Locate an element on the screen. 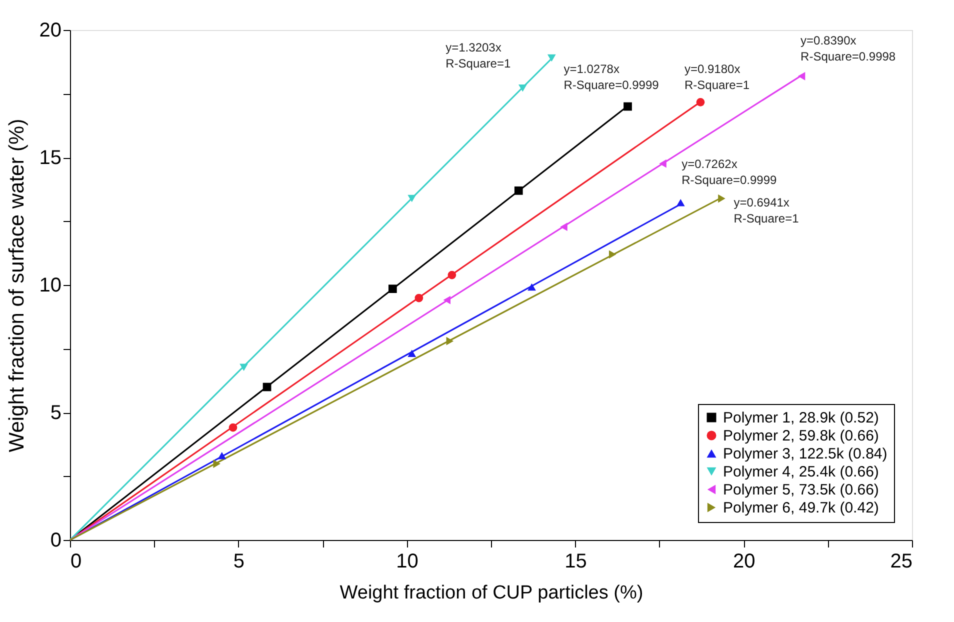 This screenshot has width=954, height=622. x-tick-label: 15 is located at coordinates (575, 561).